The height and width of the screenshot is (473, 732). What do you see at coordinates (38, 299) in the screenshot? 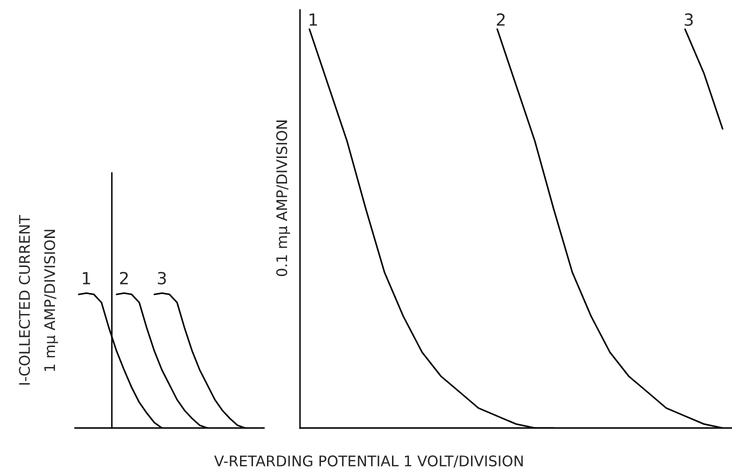
I see `y-axis-title: I-COLLECTED CURRENT 1 mμ AMP/DIVISION` at bounding box center [38, 299].